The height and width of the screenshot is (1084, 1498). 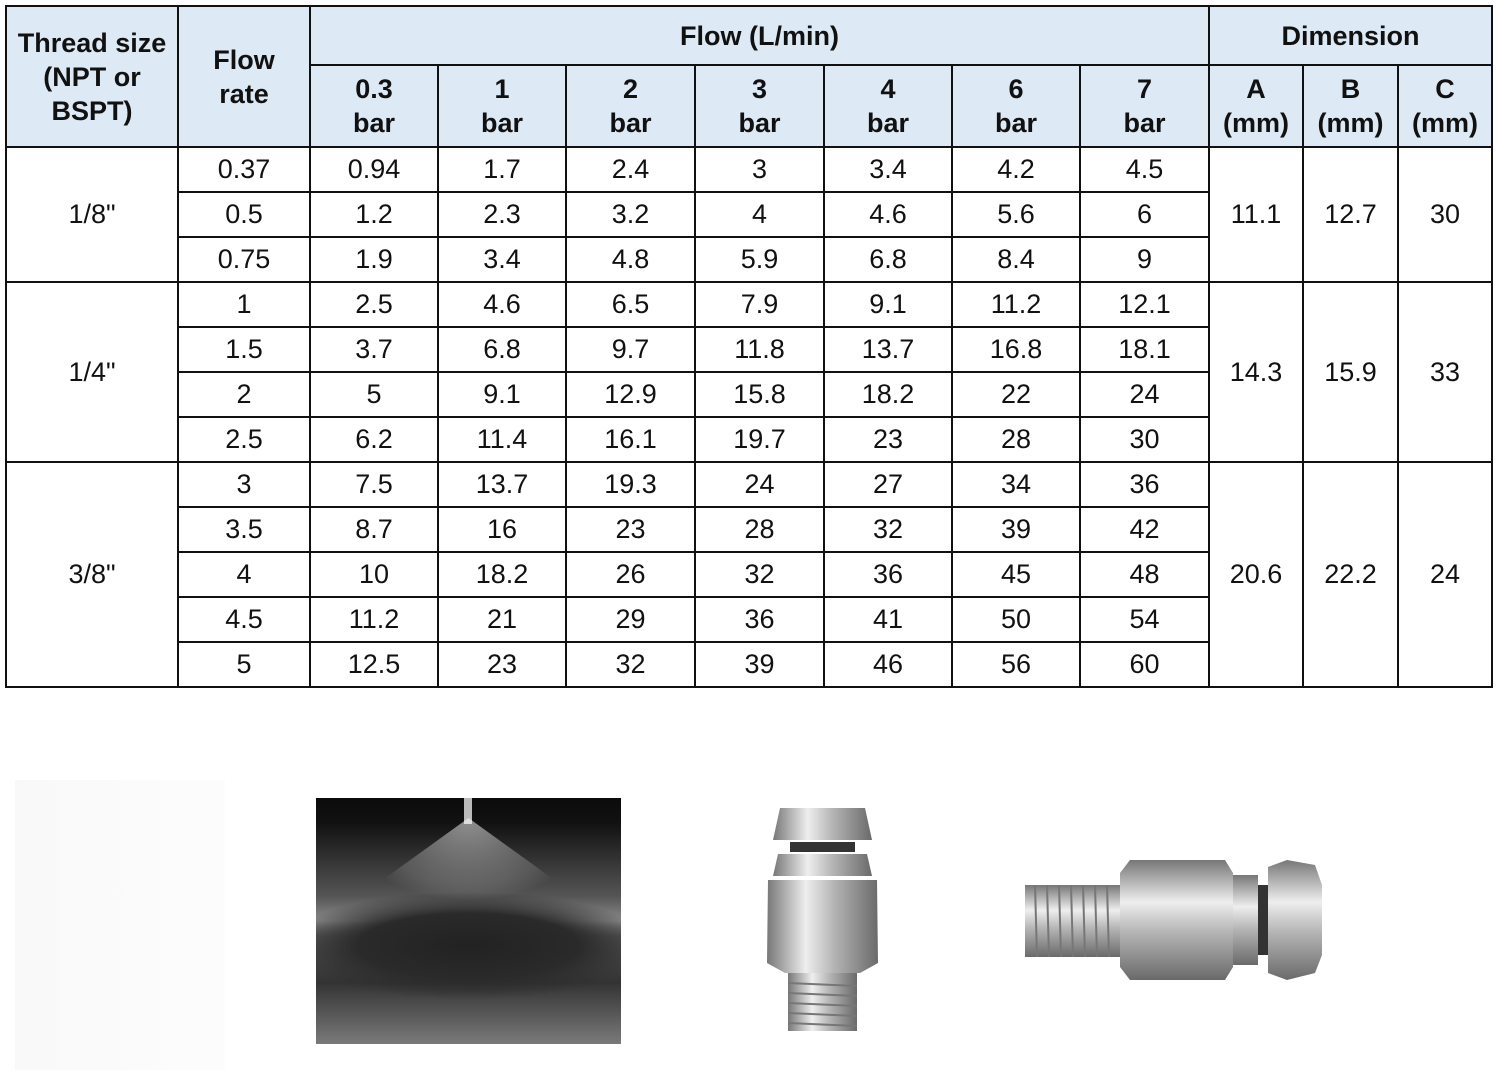 What do you see at coordinates (1016, 619) in the screenshot?
I see `flow-value-cell: 50` at bounding box center [1016, 619].